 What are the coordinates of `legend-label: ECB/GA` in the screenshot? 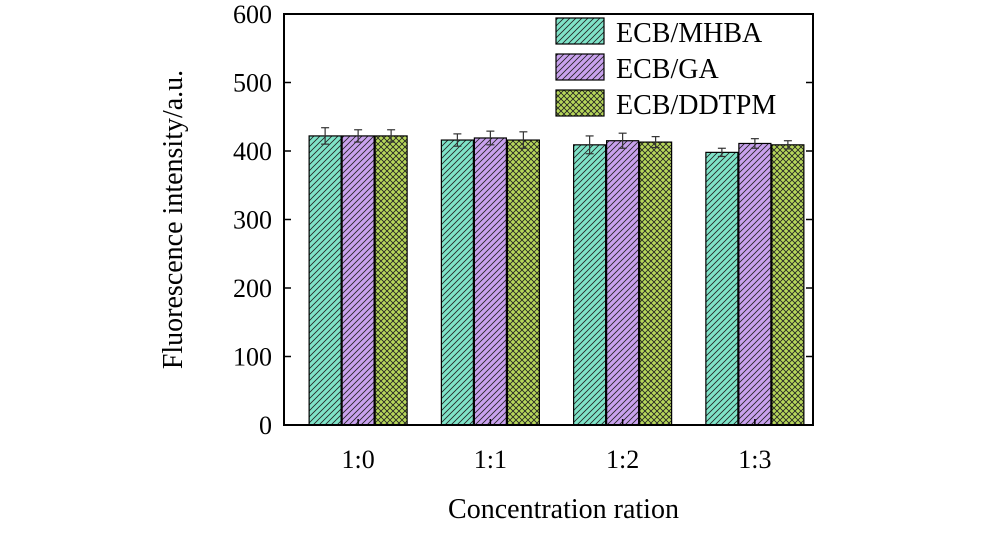 It's located at (667, 69).